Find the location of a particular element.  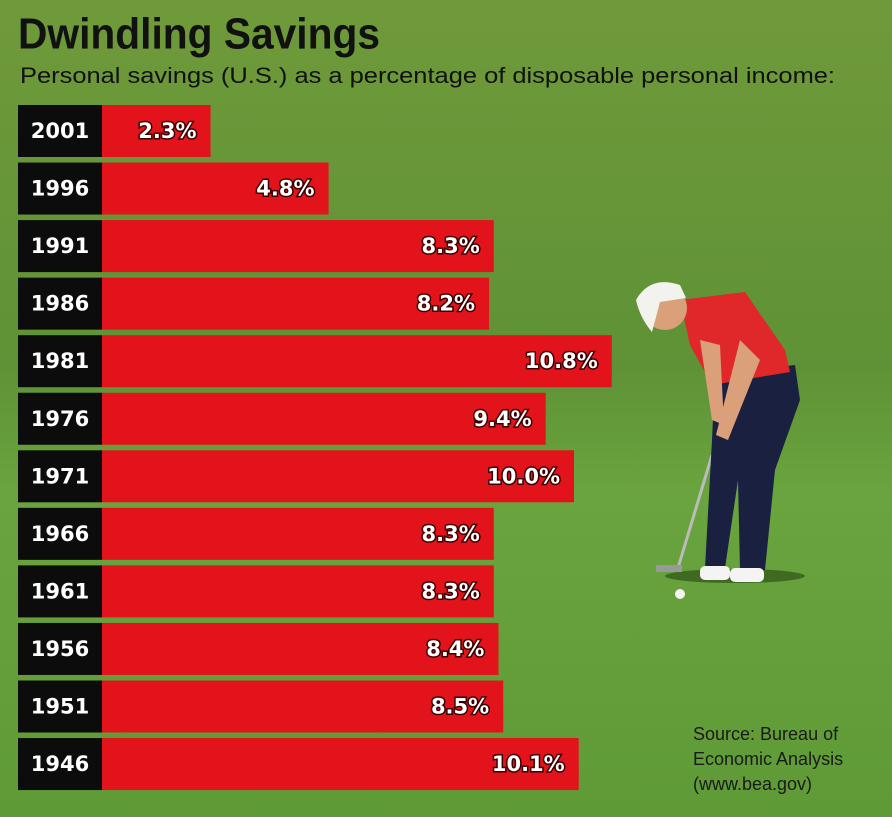

value-label: 8.2% is located at coordinates (446, 304).